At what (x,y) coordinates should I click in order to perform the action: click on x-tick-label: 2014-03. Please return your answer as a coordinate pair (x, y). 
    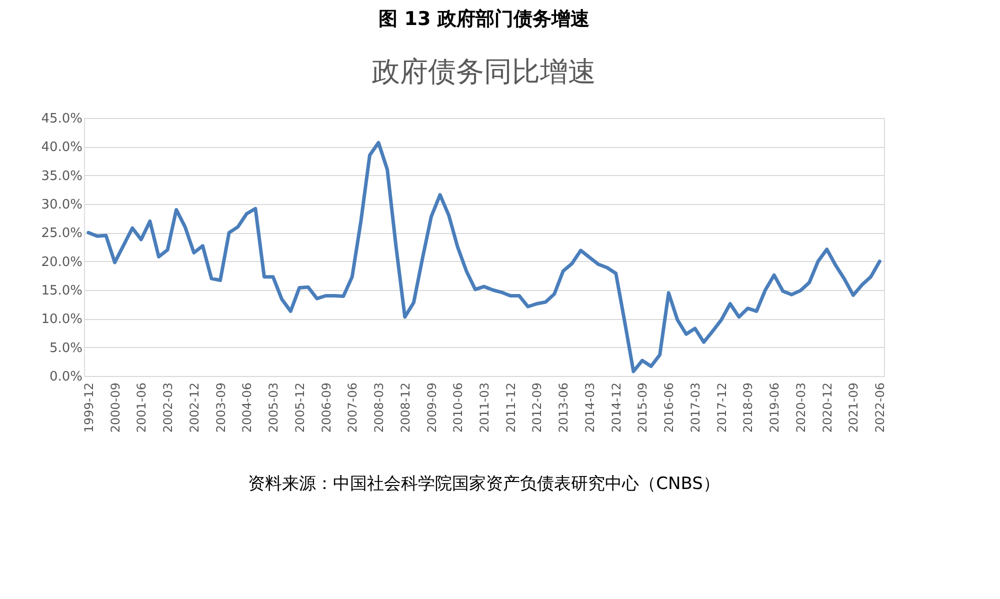
    Looking at the image, I should click on (589, 407).